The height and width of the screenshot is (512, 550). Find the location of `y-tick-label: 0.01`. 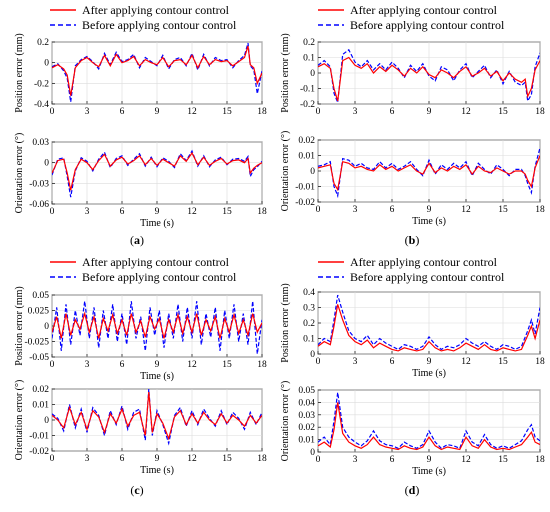

y-tick-label: 0.01 is located at coordinates (306, 157).